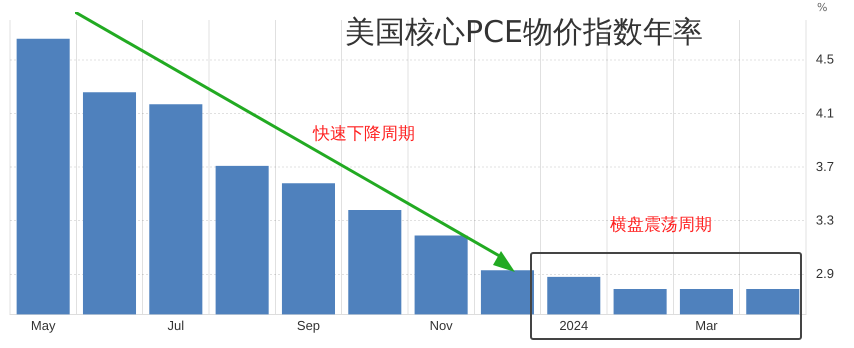 The width and height of the screenshot is (854, 348). Describe the element at coordinates (661, 225) in the screenshot. I see `annotation: 横盘震荡周期` at that location.